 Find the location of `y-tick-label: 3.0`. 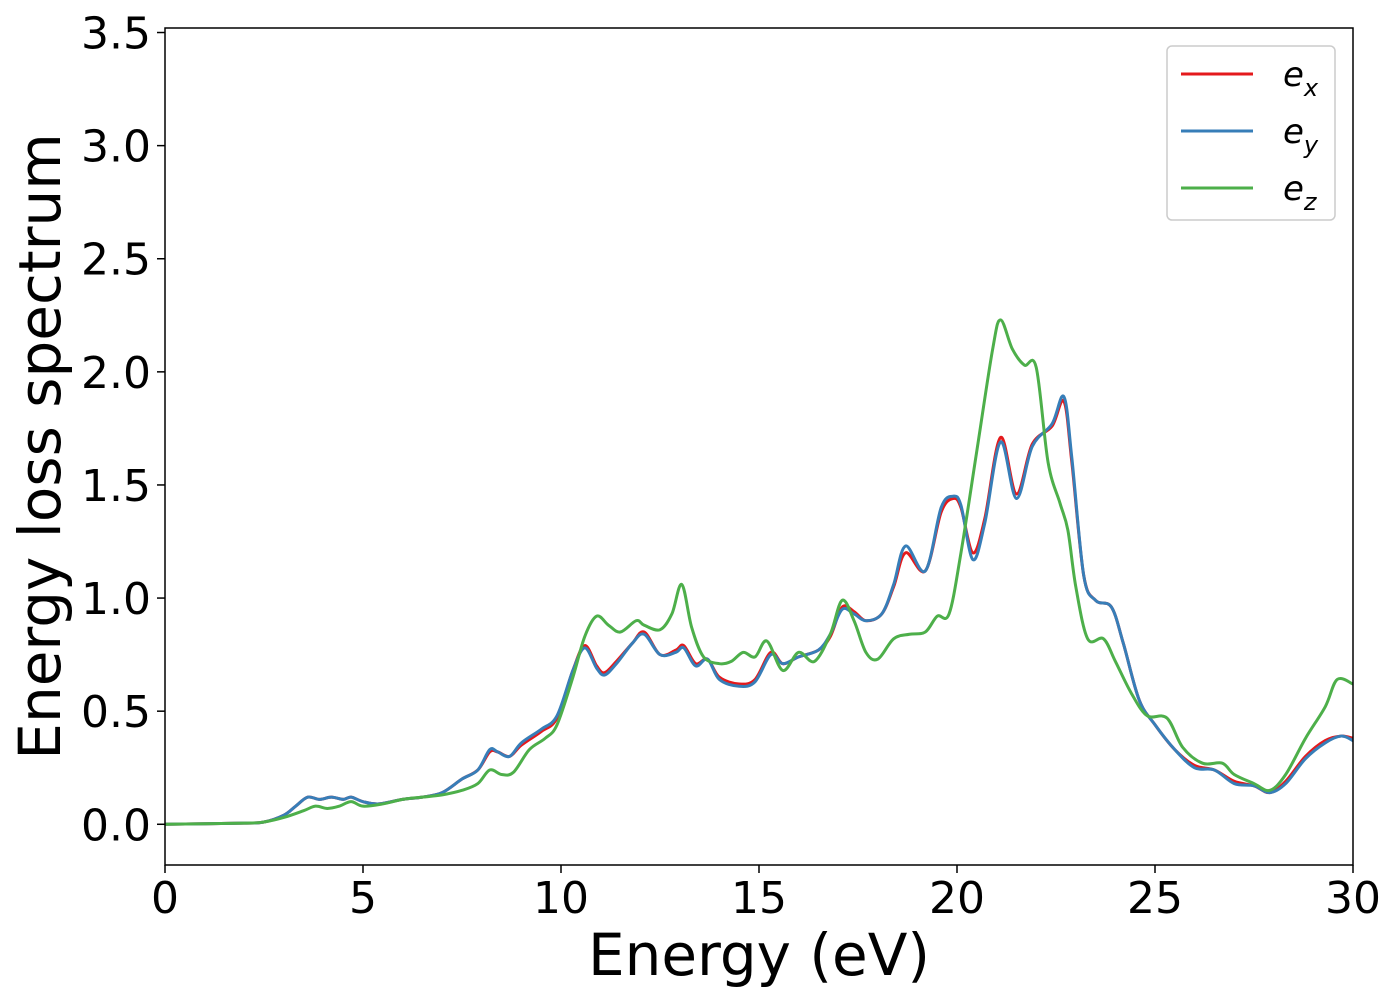

y-tick-label: 3.0 is located at coordinates (116, 147).